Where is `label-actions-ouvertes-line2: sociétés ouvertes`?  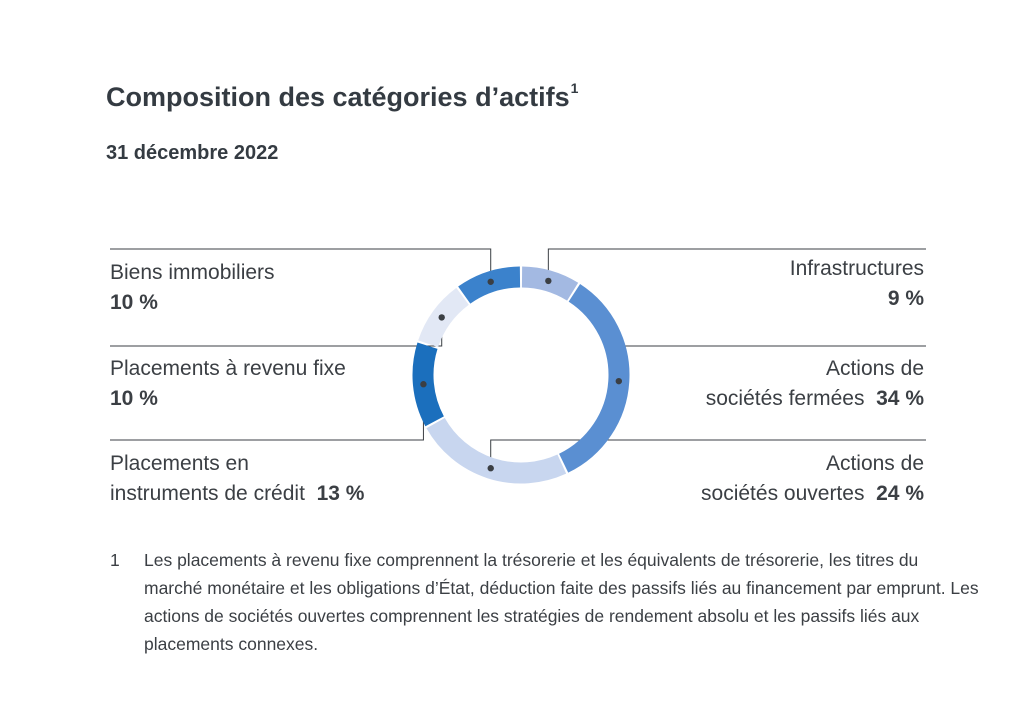
label-actions-ouvertes-line2: sociétés ouvertes is located at coordinates (783, 493).